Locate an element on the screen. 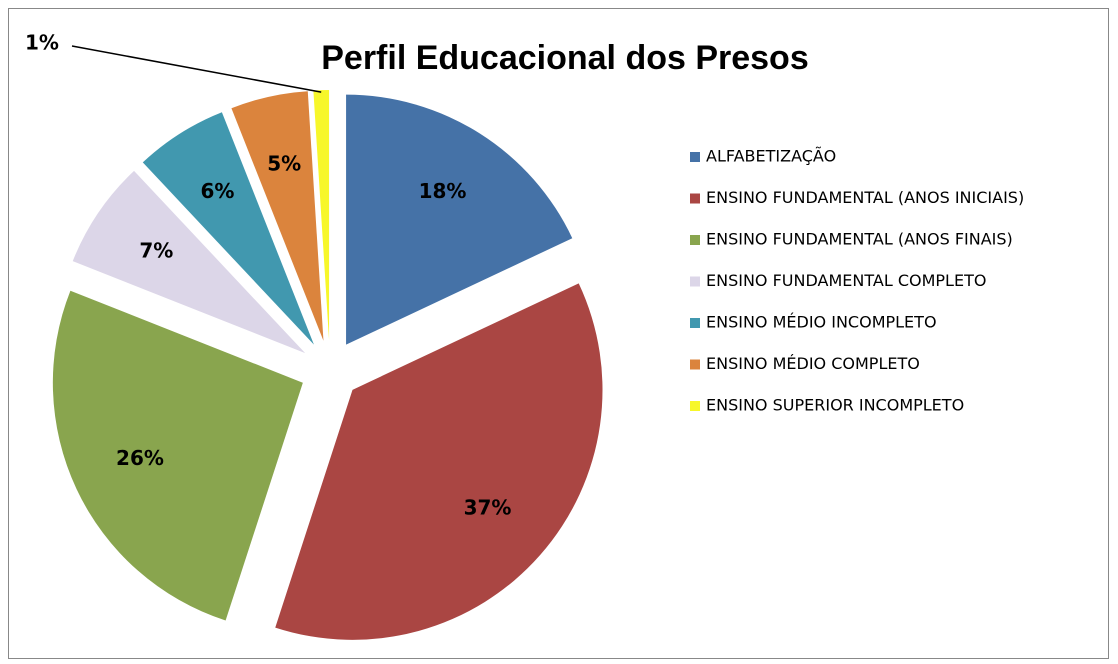  legend-label: ENSINO SUPERIOR INCOMPLETO is located at coordinates (835, 405).